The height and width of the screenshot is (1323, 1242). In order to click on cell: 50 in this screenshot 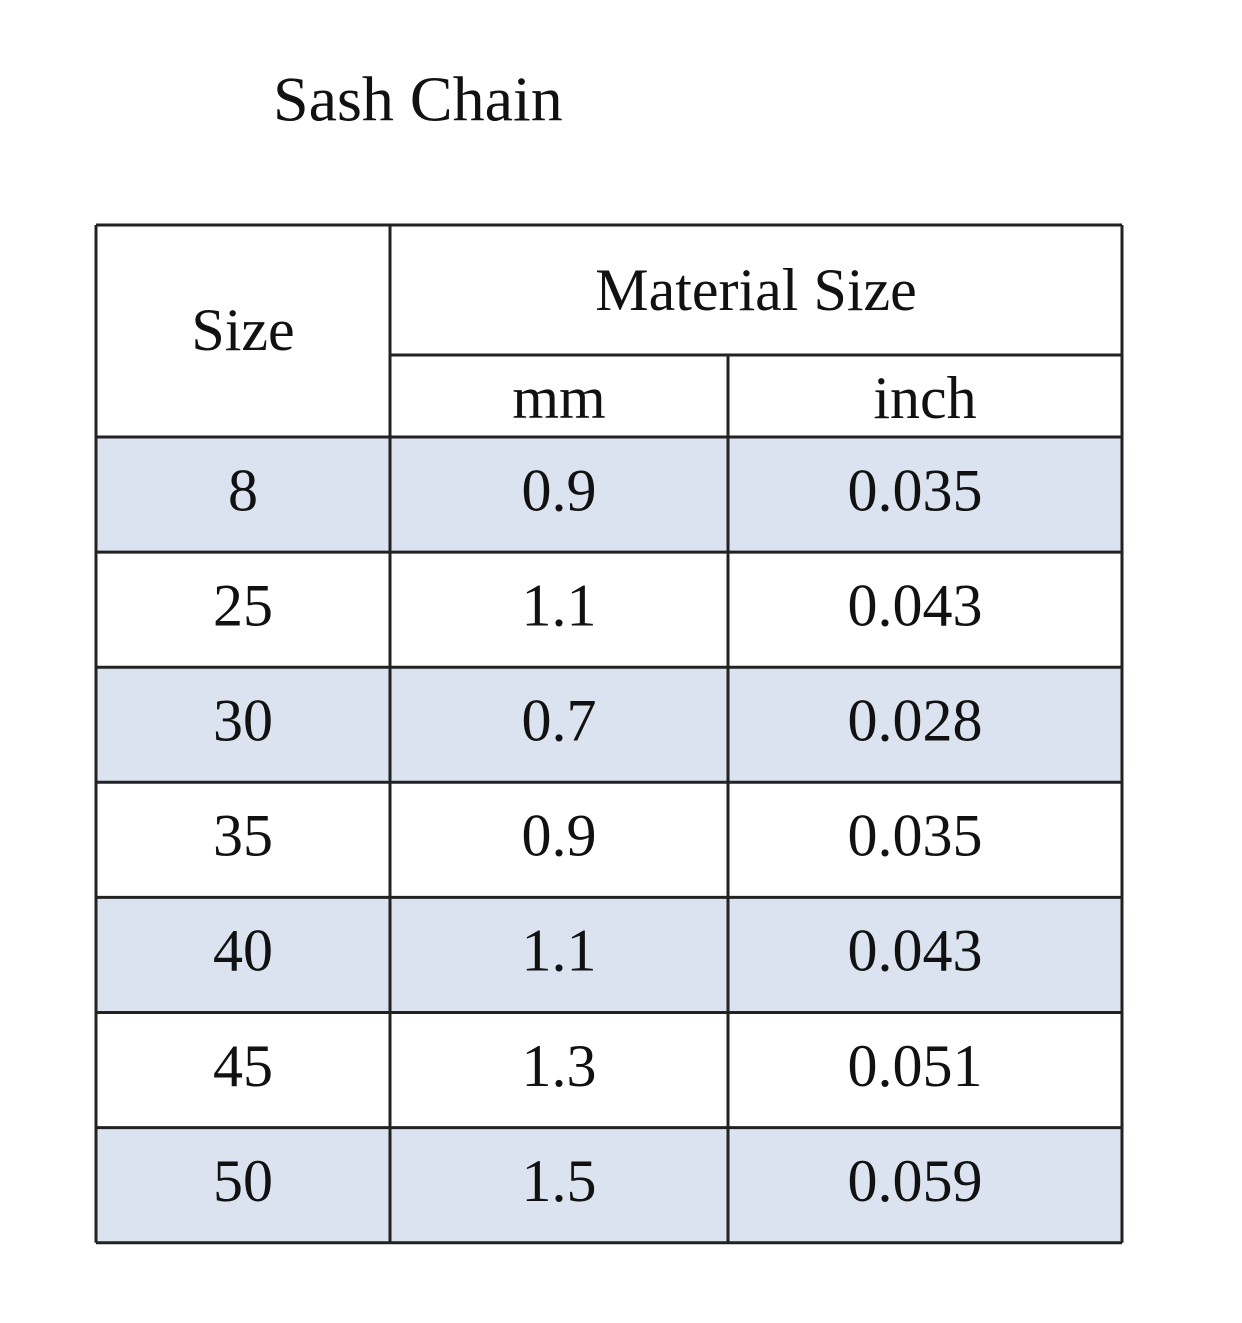, I will do `click(243, 1181)`.